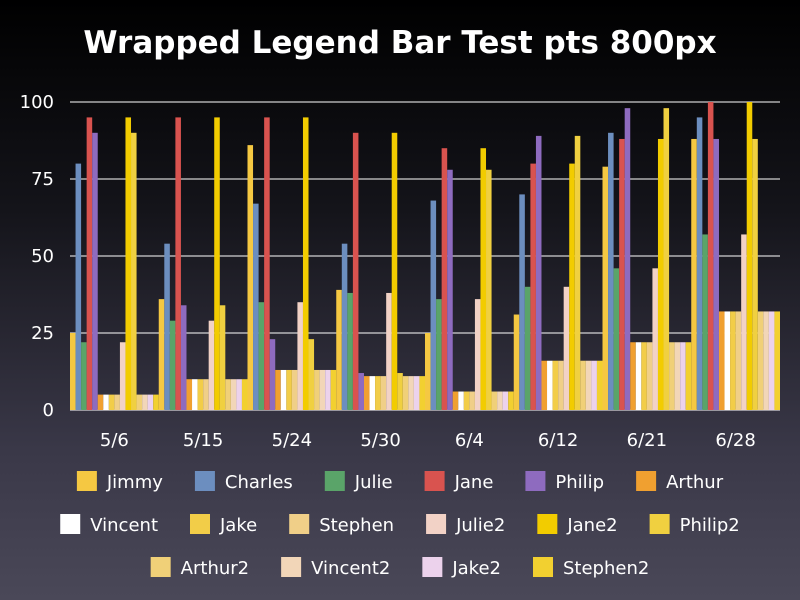  I want to click on legend-item: Philip, so click(564, 482).